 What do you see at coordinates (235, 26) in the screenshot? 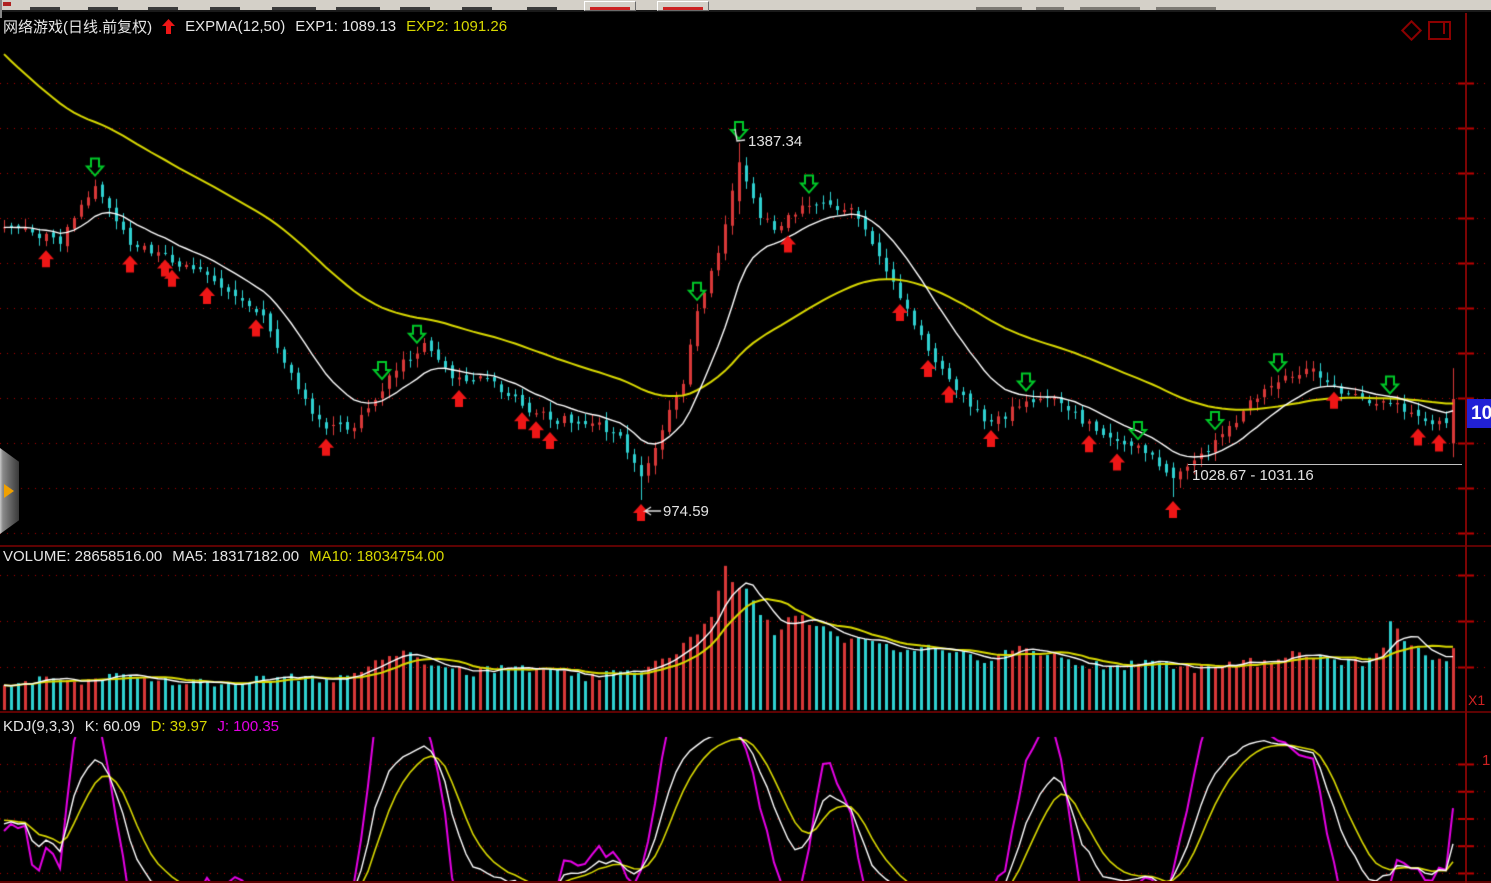
I see `indicator-label: EXPMA(12,50)` at bounding box center [235, 26].